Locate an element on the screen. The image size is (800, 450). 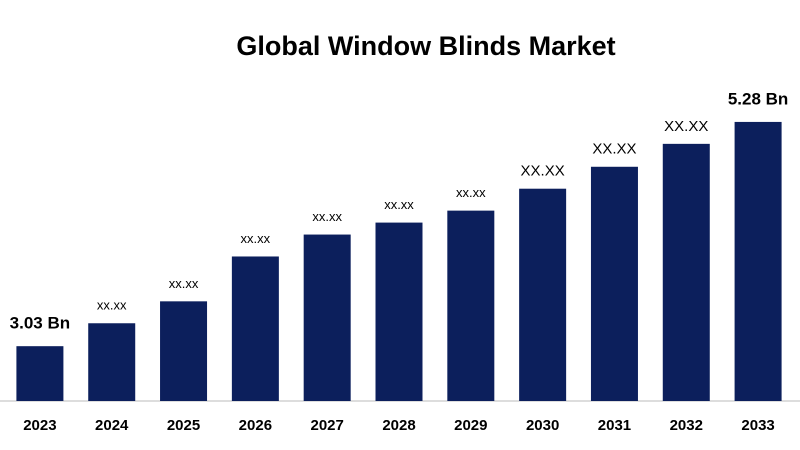
x-tick-label: 2033 is located at coordinates (757, 425).